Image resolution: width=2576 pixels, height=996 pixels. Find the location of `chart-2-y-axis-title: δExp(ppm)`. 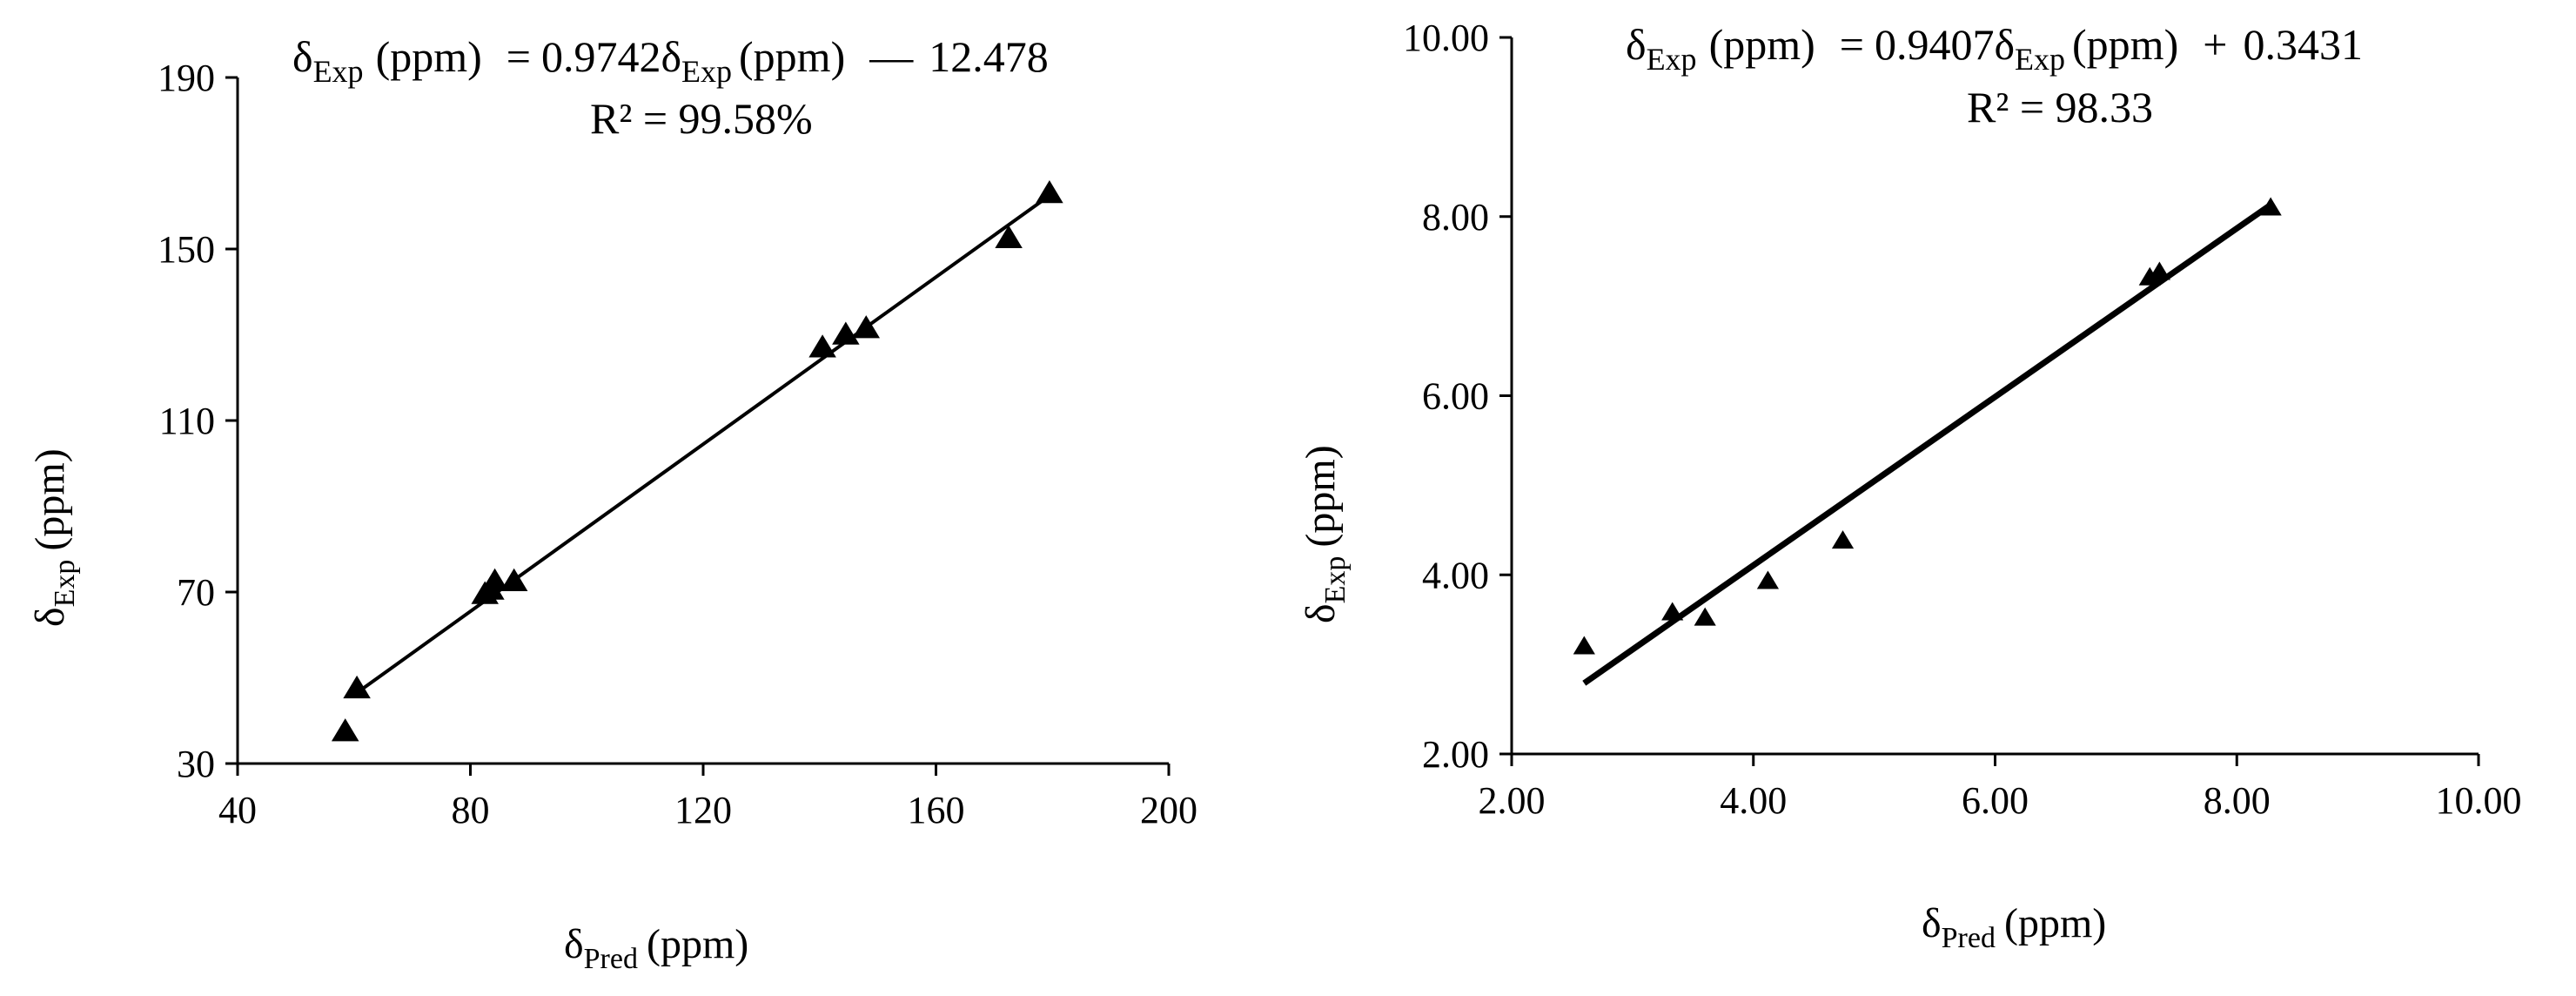

chart-2-y-axis-title: δExp(ppm) is located at coordinates (1325, 534).